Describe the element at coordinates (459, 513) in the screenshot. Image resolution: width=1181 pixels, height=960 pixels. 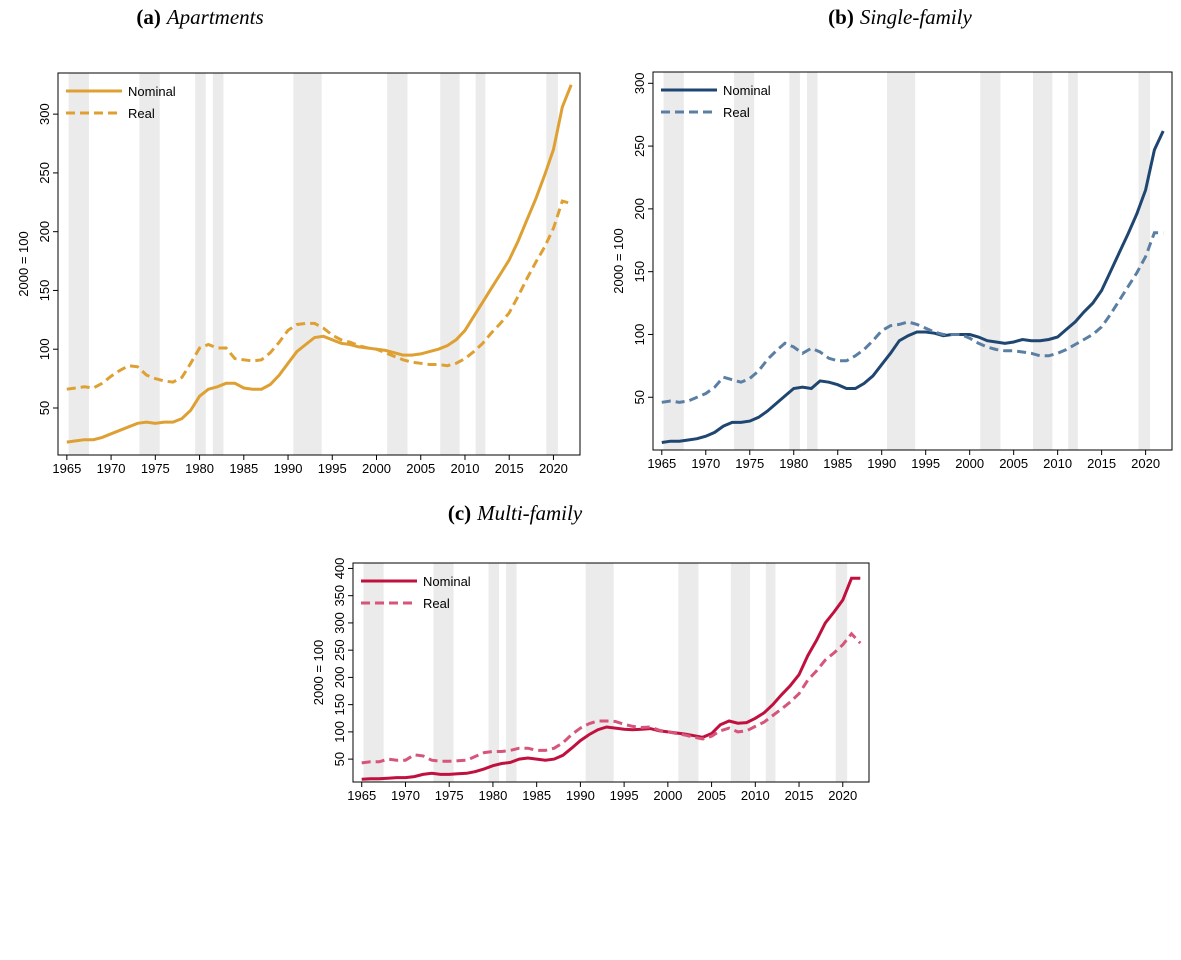
I see `panel-label: (c)` at that location.